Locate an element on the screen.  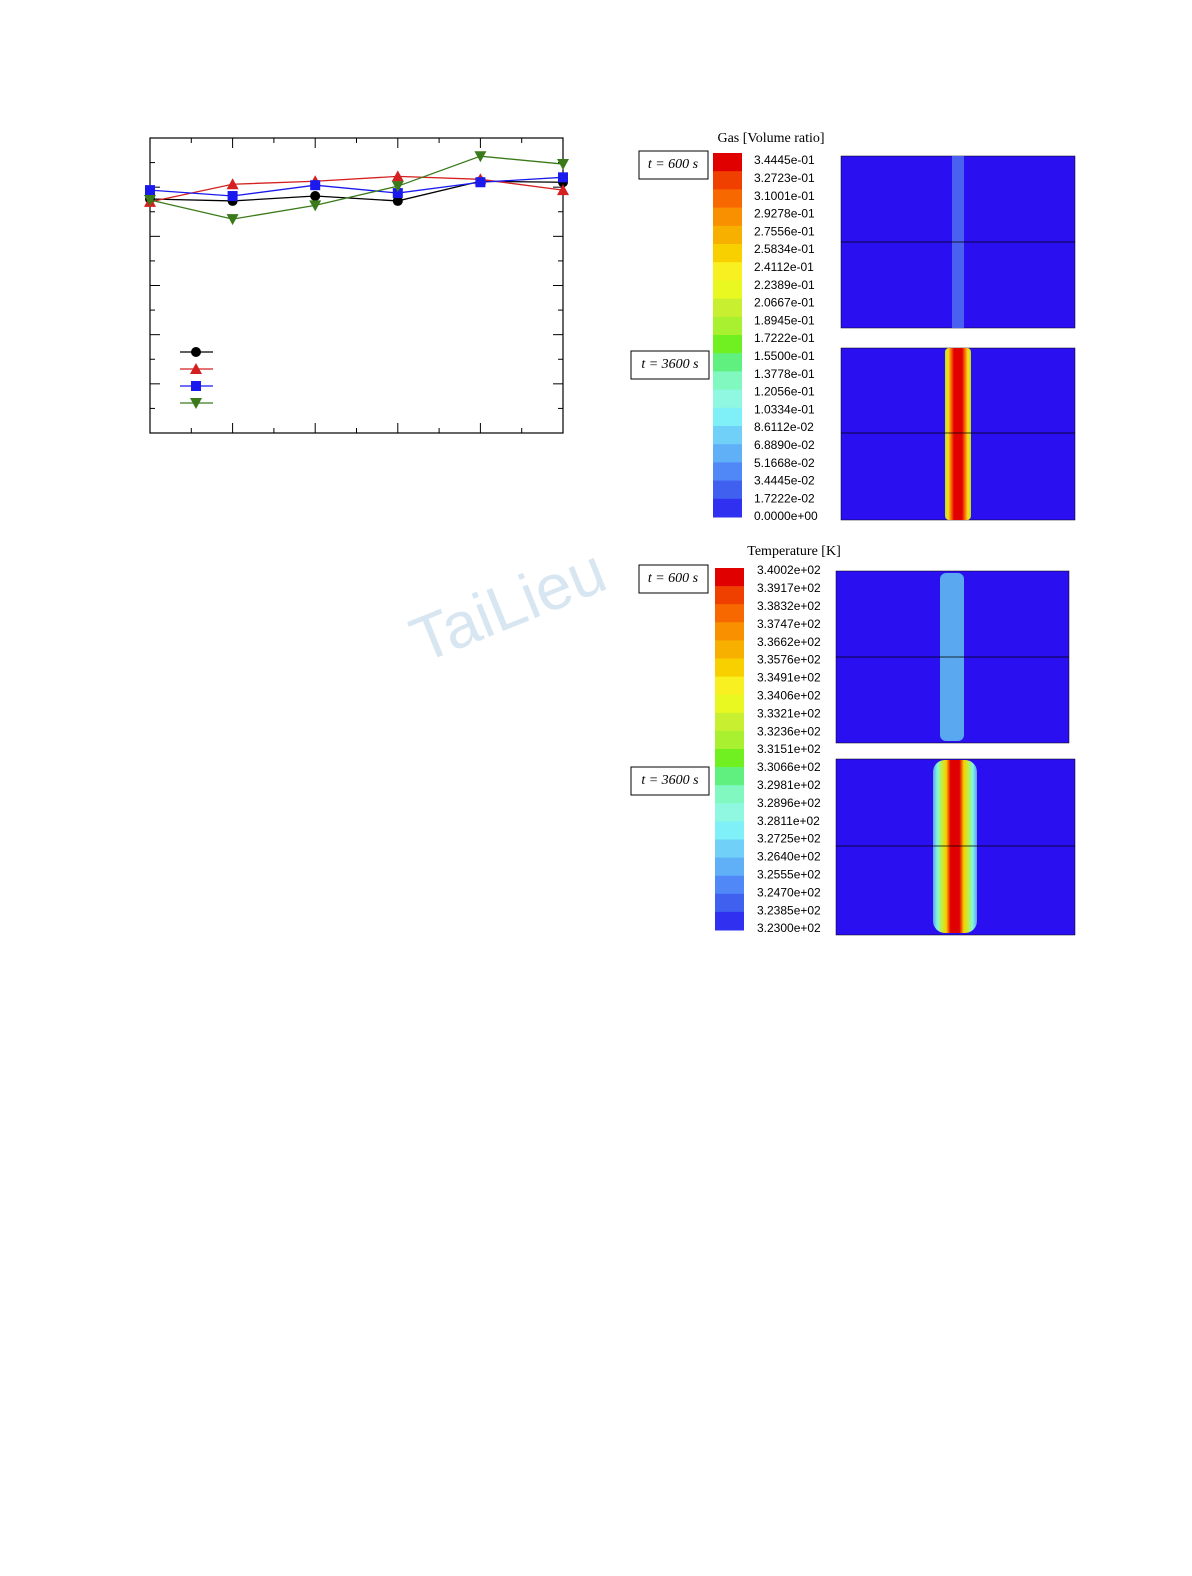
colorbar-label: 3.2725e+02 is located at coordinates (789, 839).